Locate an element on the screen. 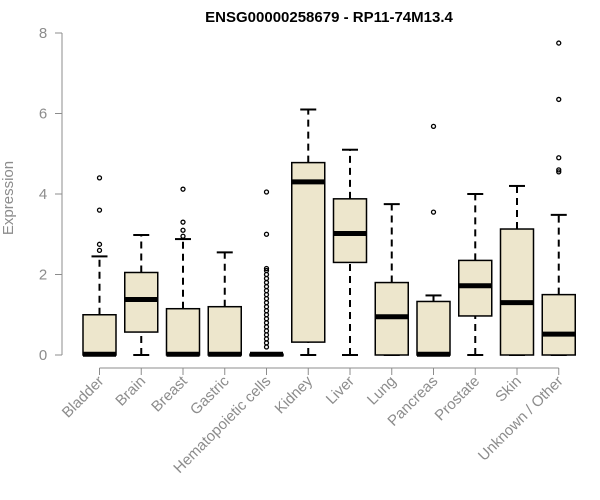 The width and height of the screenshot is (600, 500). x-tick-label: Kidney is located at coordinates (294, 394).